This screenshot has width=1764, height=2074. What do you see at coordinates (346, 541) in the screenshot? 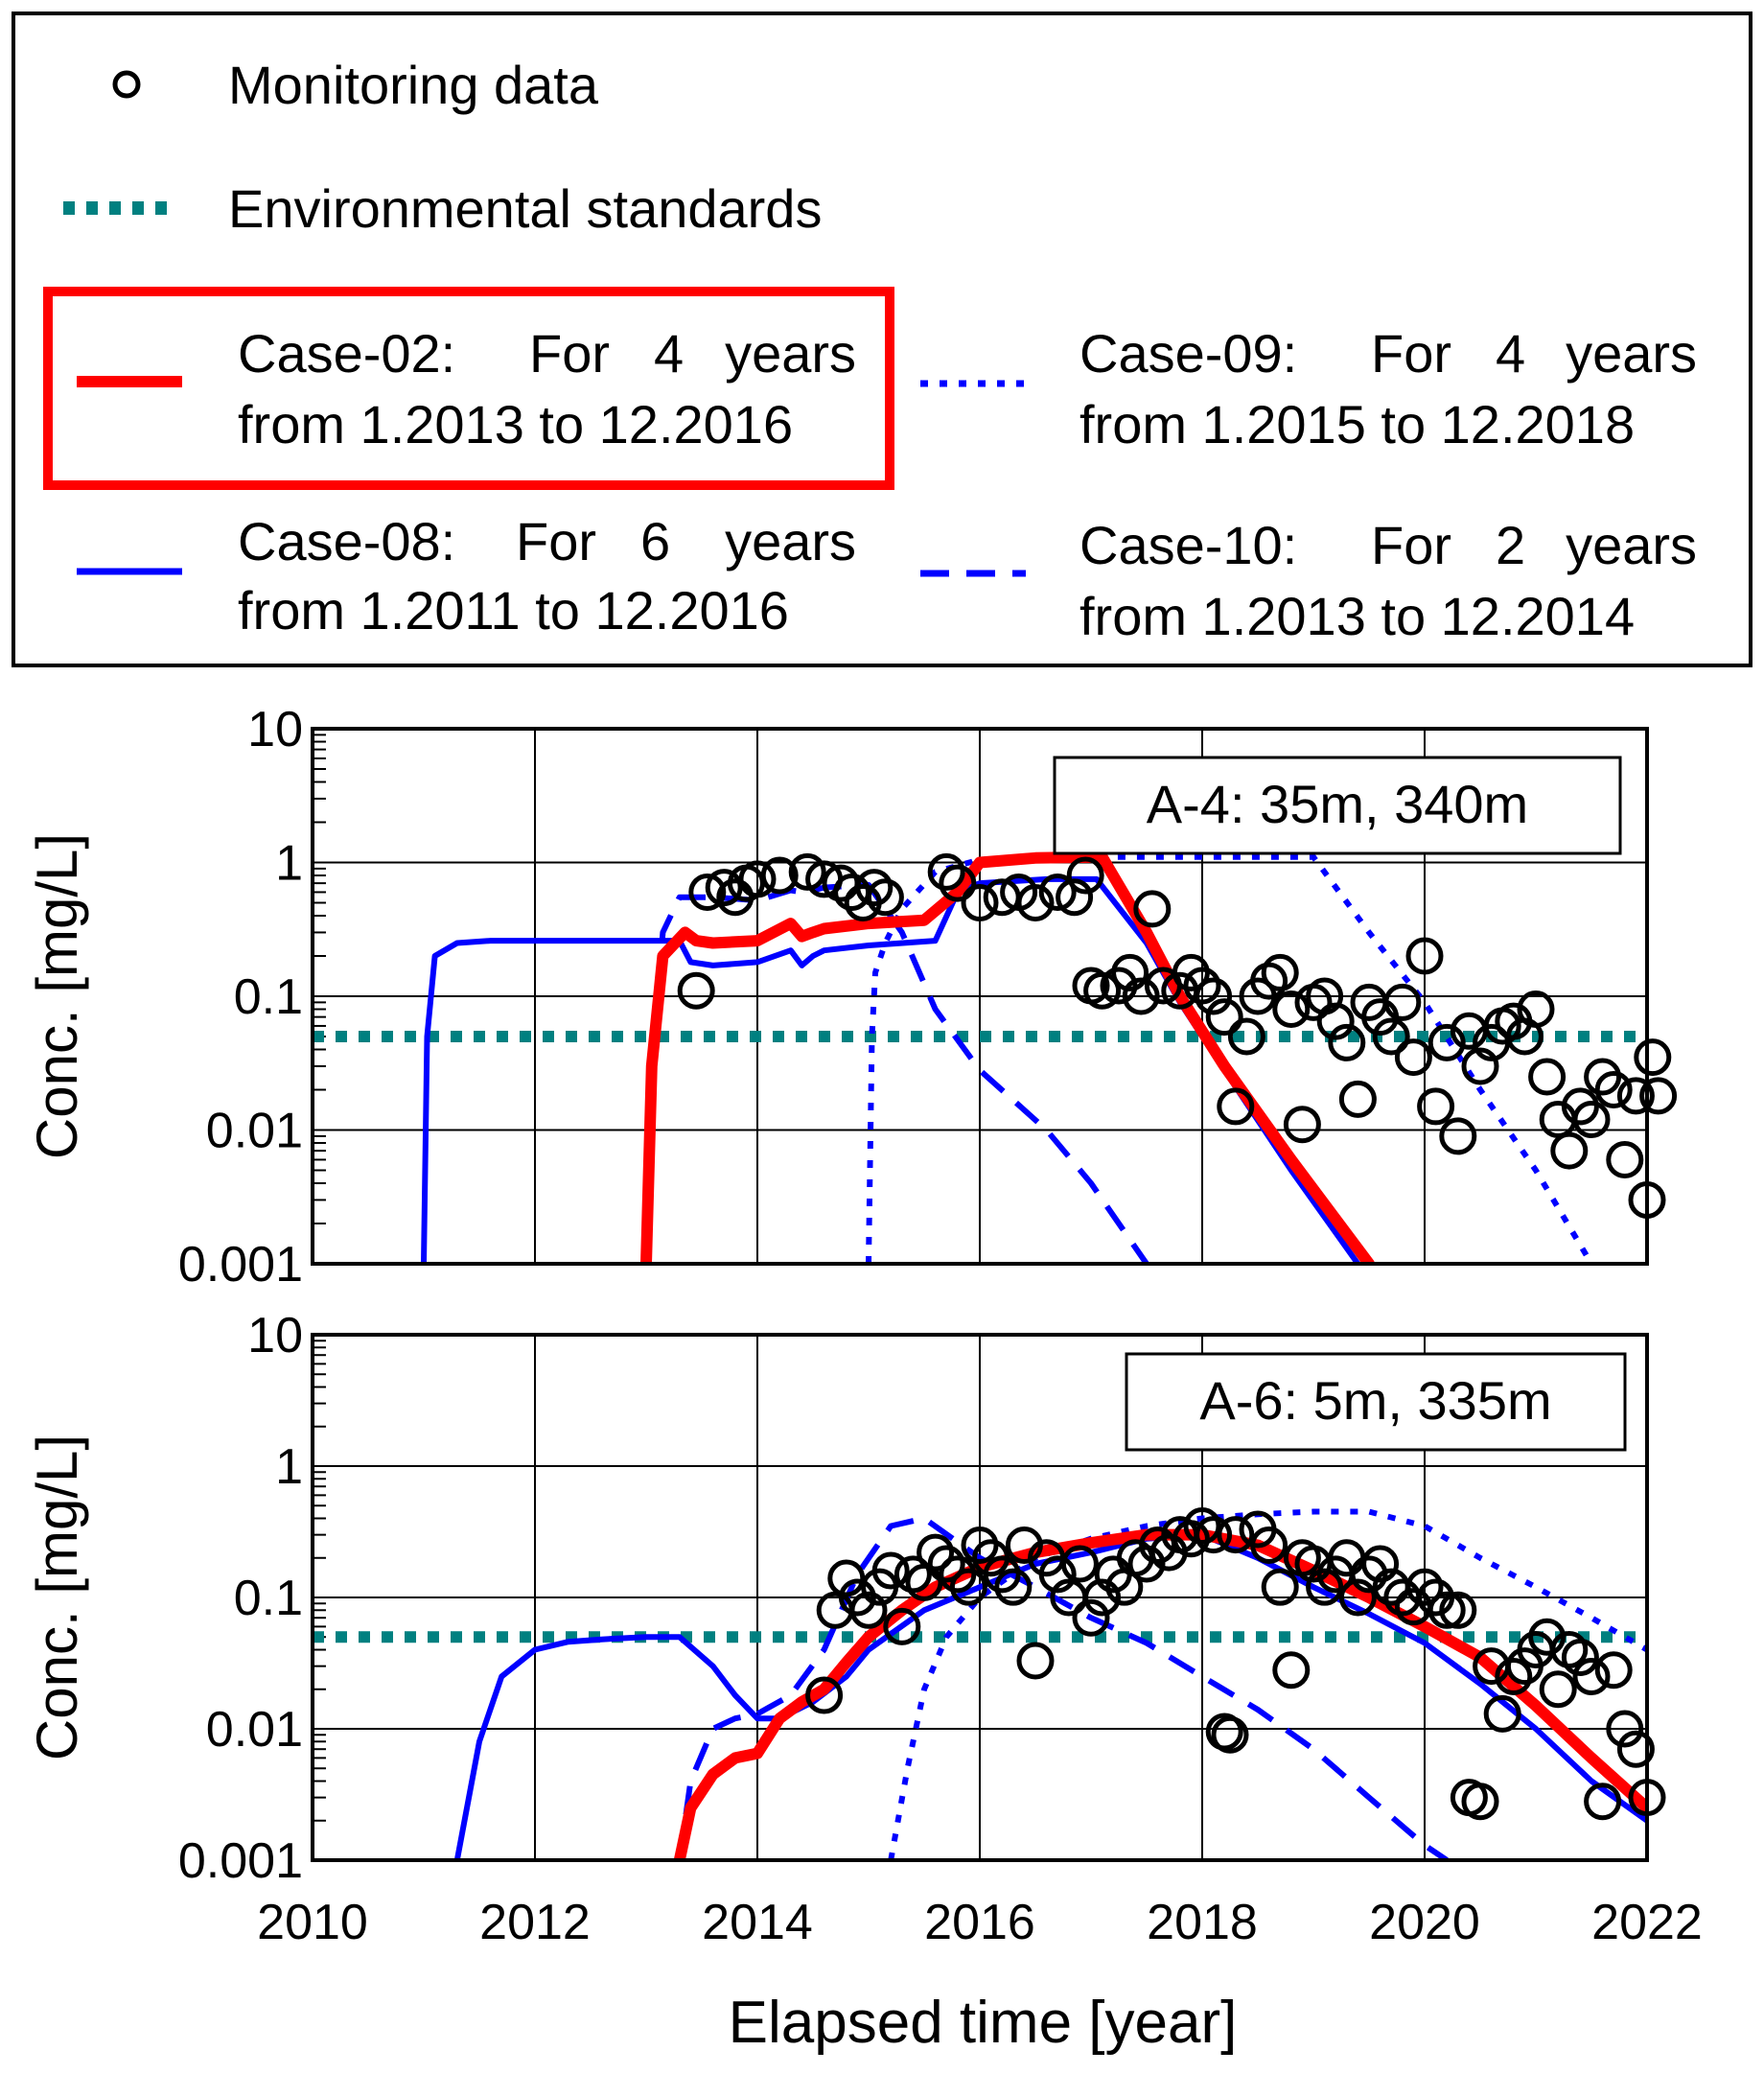
I see `legend-case08-label: Case-08:` at bounding box center [346, 541].